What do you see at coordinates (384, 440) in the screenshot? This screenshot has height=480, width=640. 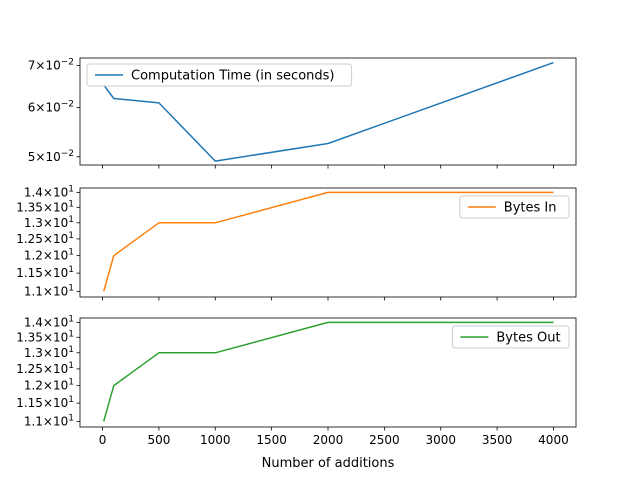 I see `x-tick-label: 2500` at bounding box center [384, 440].